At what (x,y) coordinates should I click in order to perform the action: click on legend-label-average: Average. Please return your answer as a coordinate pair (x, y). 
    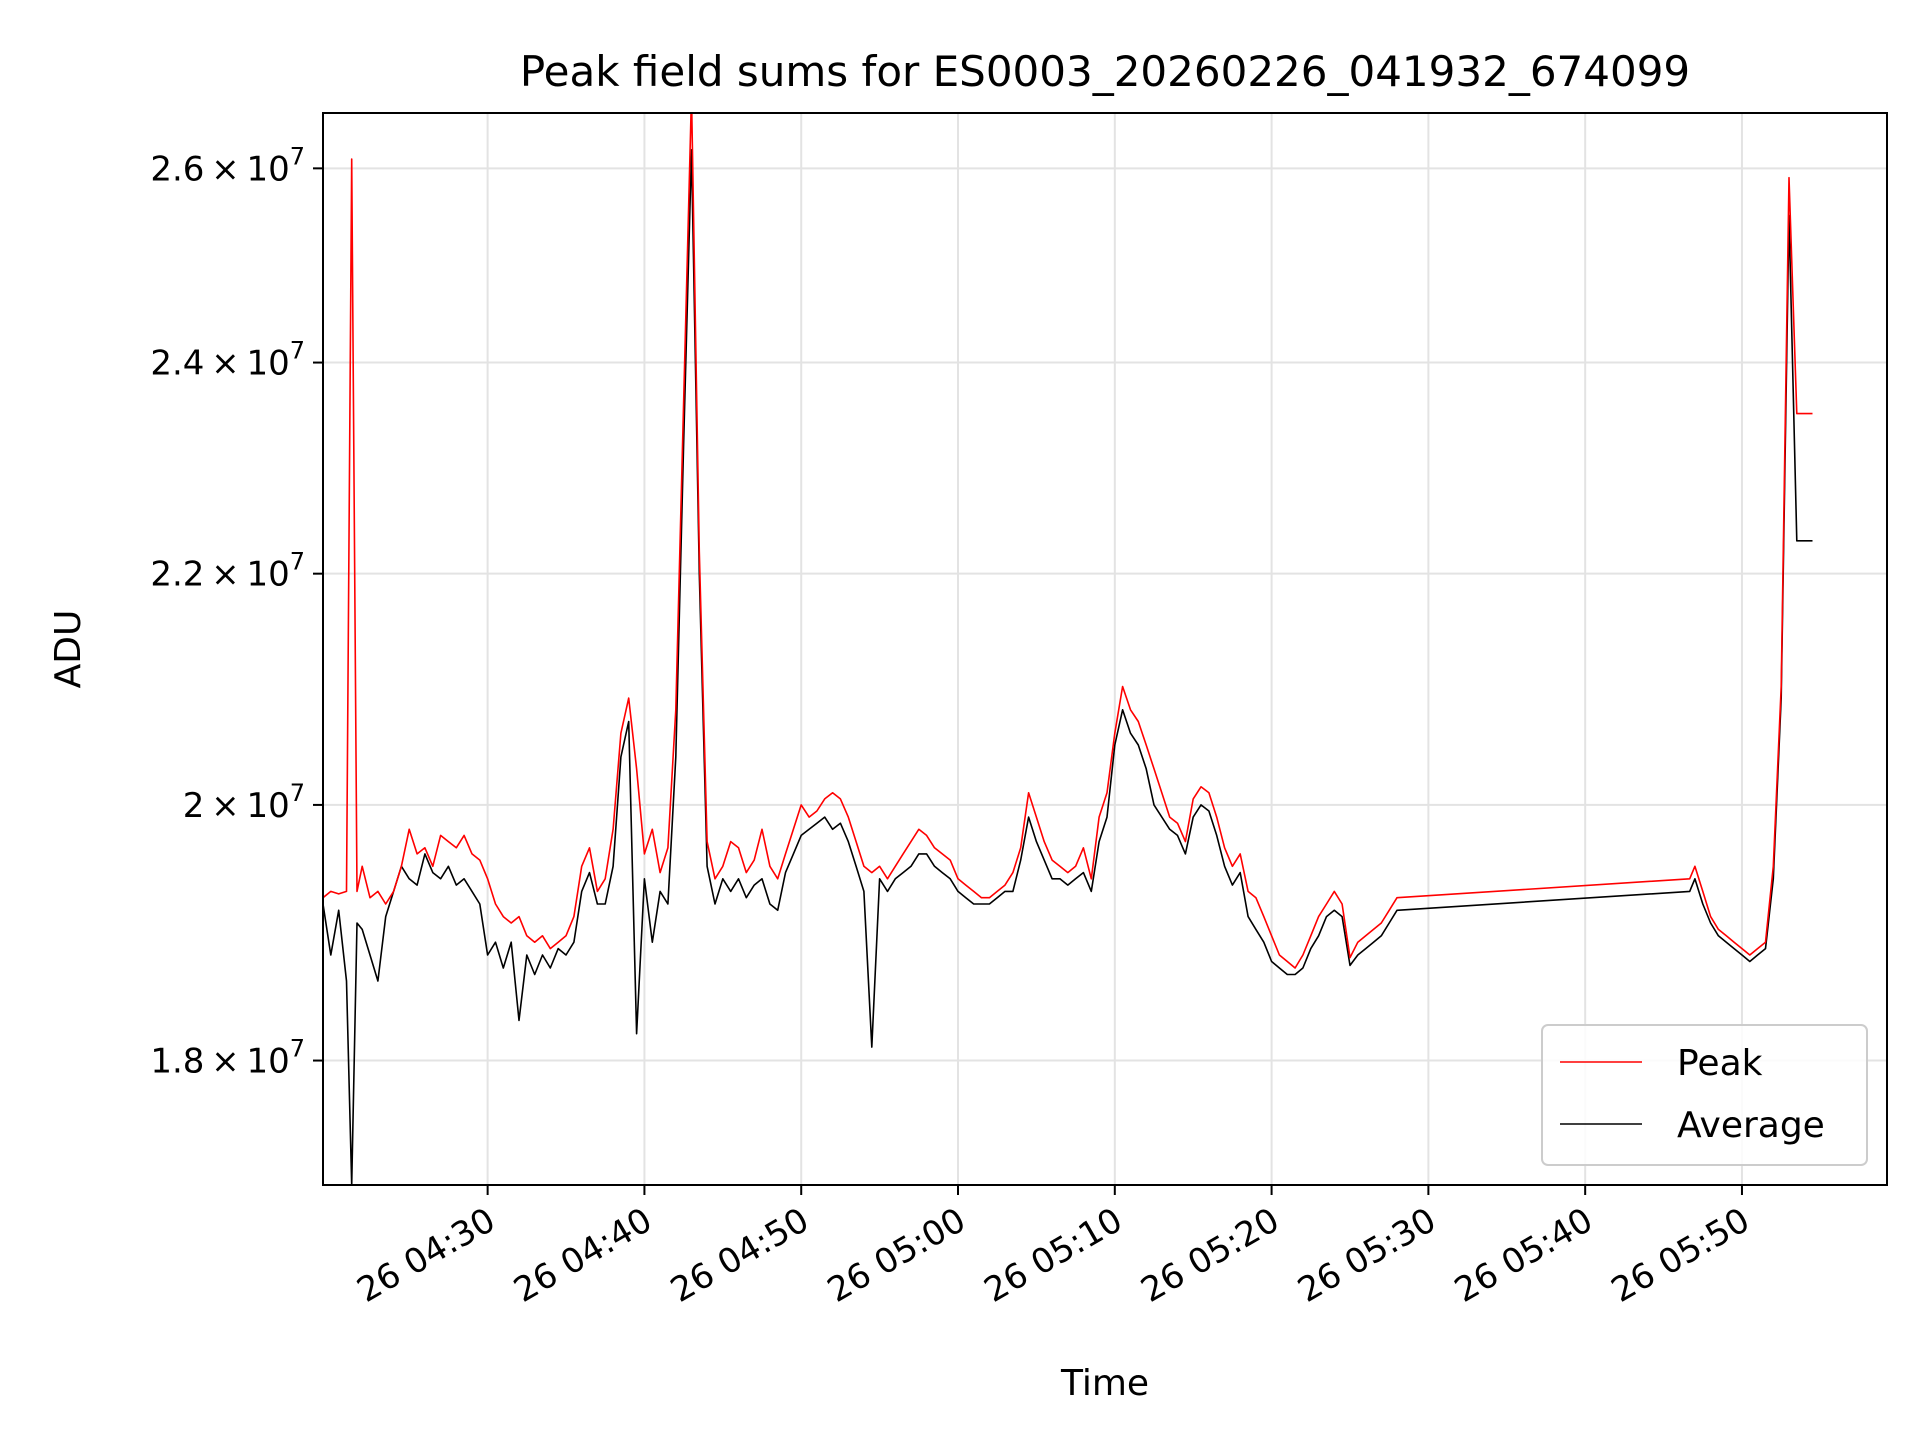
    Looking at the image, I should click on (1751, 1125).